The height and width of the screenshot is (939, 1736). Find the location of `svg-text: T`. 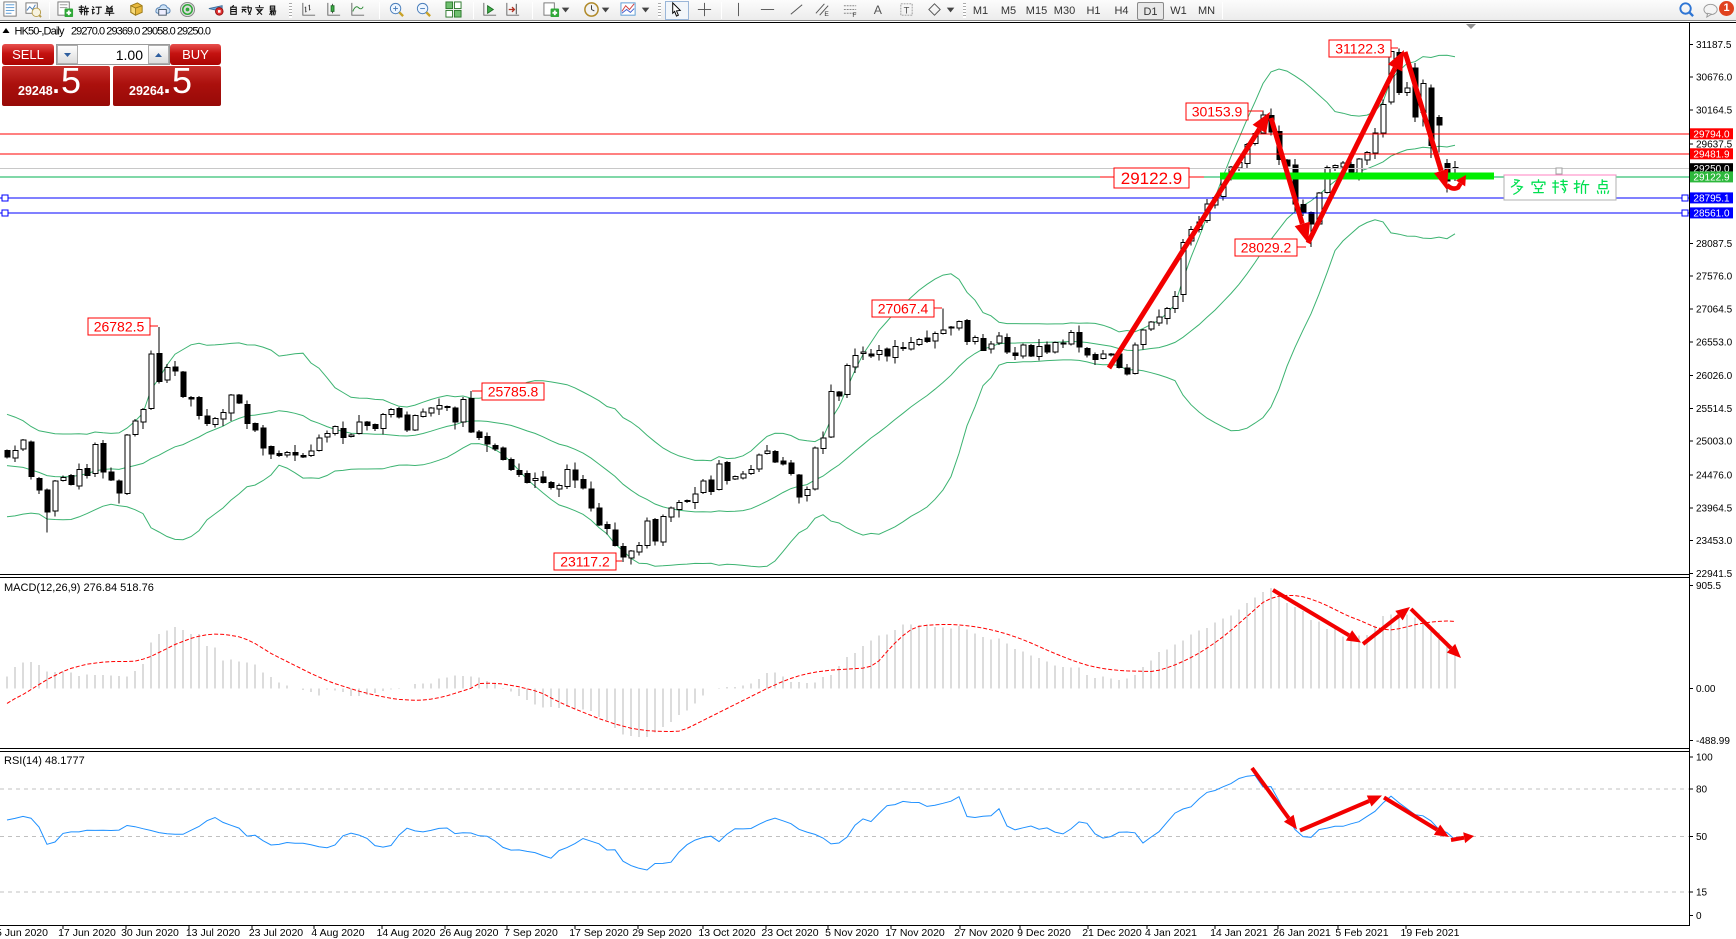

svg-text: T is located at coordinates (907, 10).